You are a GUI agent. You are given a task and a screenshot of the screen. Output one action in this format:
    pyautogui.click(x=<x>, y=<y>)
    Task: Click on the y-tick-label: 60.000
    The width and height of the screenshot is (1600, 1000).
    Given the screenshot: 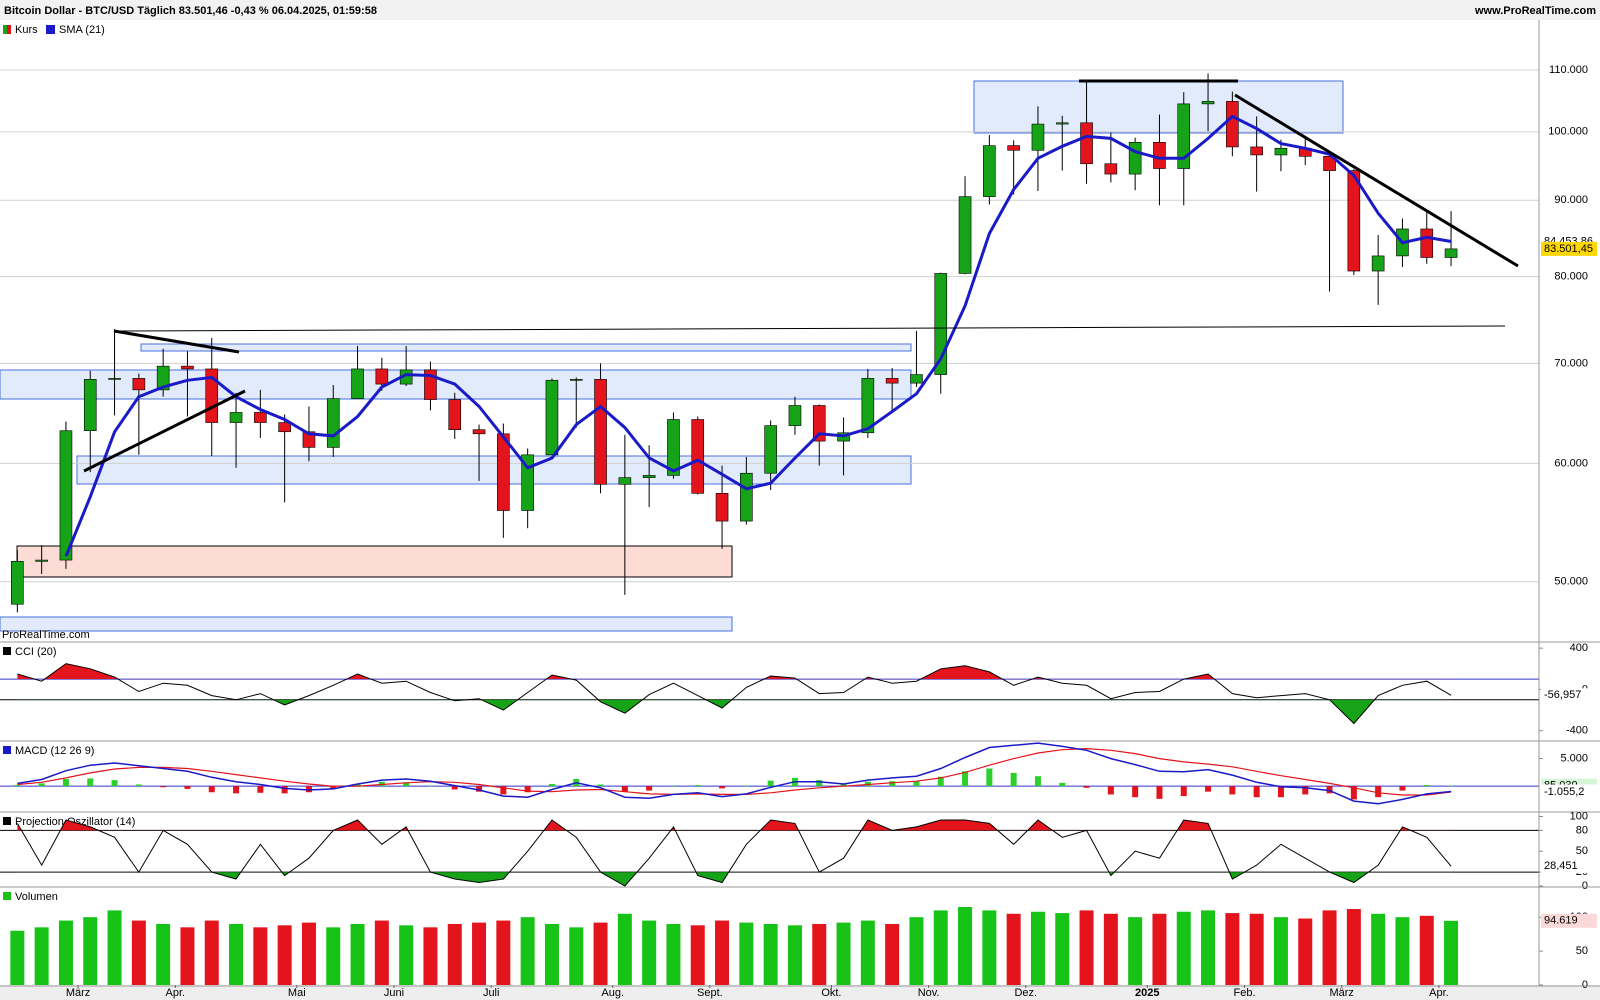 What is the action you would take?
    pyautogui.click(x=1571, y=463)
    